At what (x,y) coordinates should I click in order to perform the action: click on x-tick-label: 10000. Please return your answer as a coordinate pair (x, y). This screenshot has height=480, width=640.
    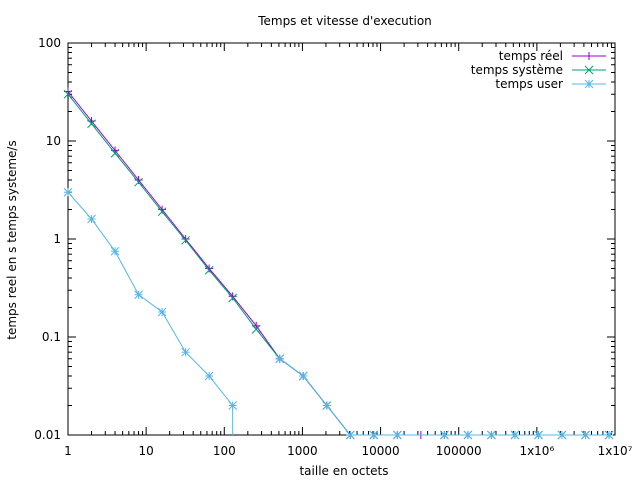
    Looking at the image, I should click on (380, 451).